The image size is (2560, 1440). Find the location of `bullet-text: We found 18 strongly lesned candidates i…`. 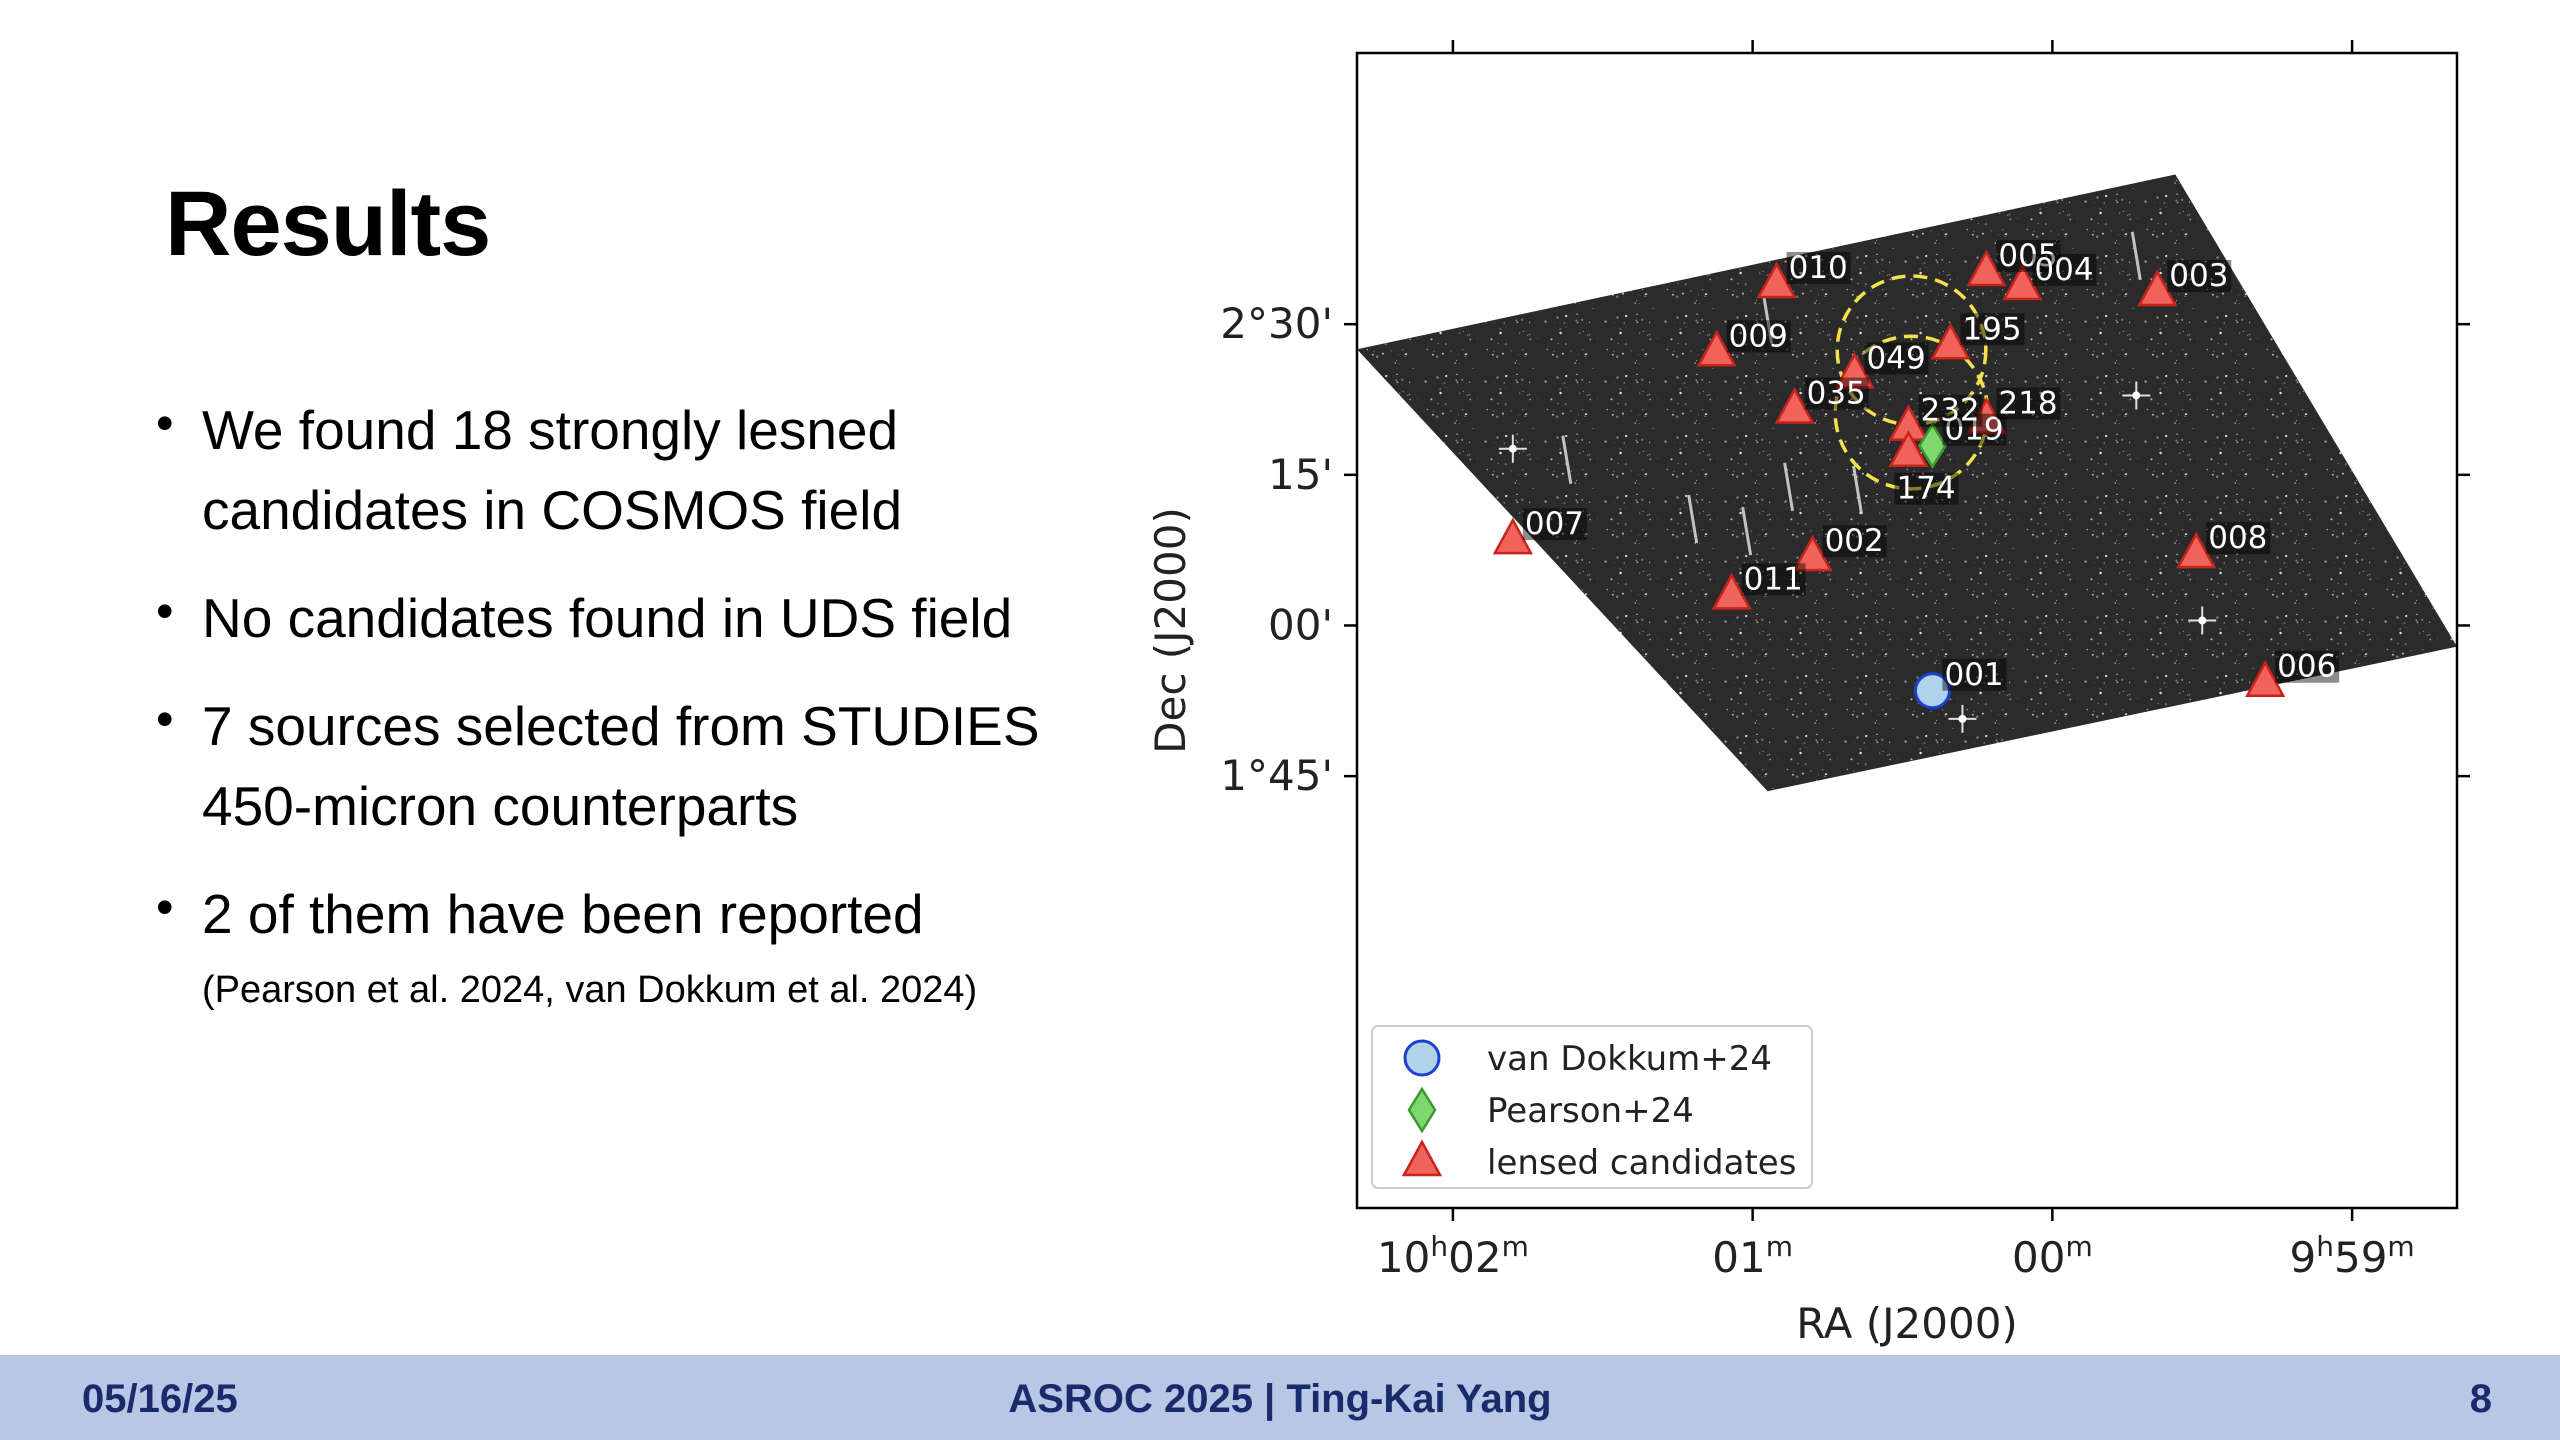

bullet-text: We found 18 strongly lesned candidates i… is located at coordinates (552, 470).